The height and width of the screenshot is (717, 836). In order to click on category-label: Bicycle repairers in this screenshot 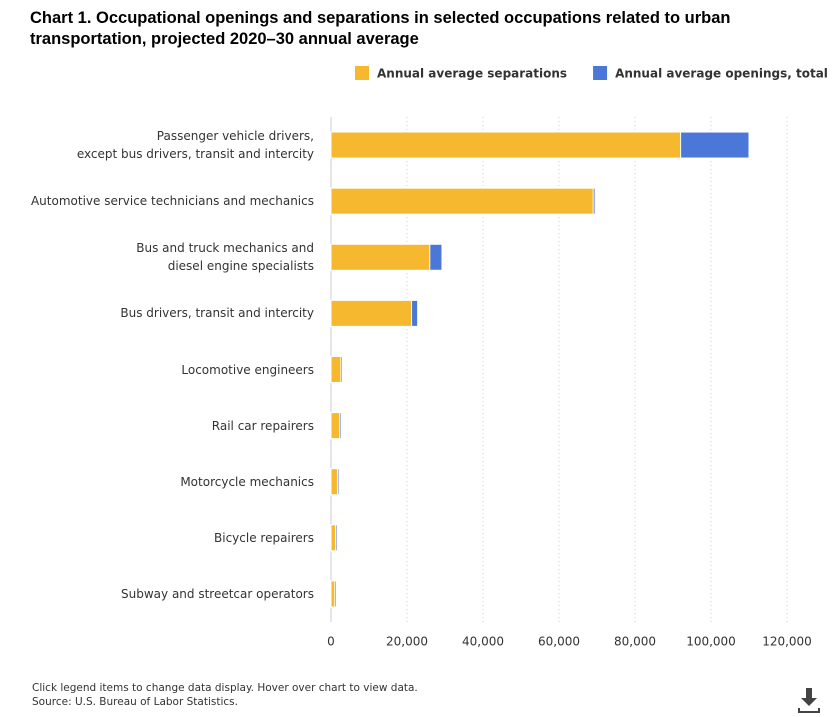, I will do `click(264, 537)`.